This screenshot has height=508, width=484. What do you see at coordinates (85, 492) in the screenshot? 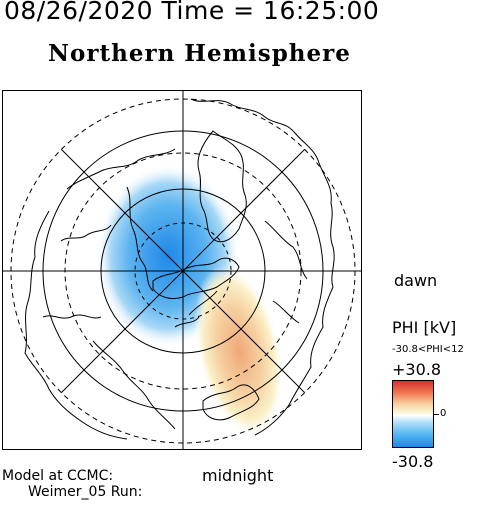
I see `run-label: Weimer_05 Run:` at bounding box center [85, 492].